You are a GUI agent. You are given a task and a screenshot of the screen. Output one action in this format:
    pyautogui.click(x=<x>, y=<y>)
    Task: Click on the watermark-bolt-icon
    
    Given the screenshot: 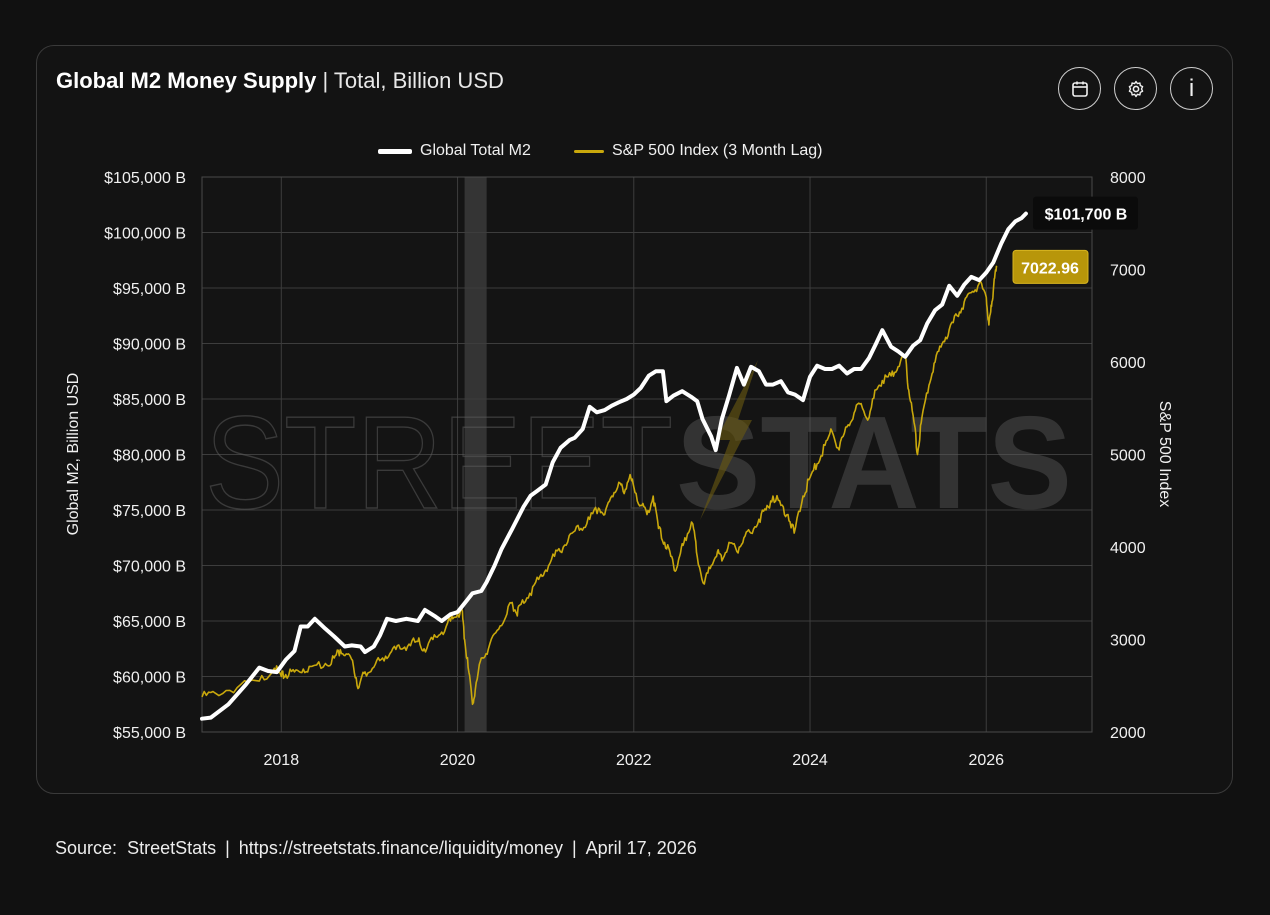 What is the action you would take?
    pyautogui.click(x=729, y=440)
    